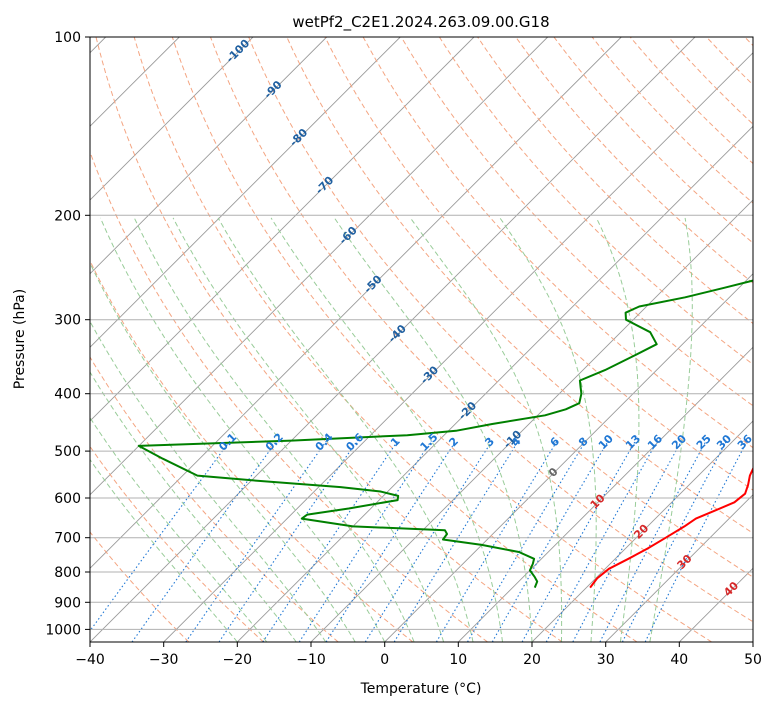 This screenshot has height=708, width=775. Describe the element at coordinates (606, 442) in the screenshot. I see `mixing-ratio-label: 10` at that location.